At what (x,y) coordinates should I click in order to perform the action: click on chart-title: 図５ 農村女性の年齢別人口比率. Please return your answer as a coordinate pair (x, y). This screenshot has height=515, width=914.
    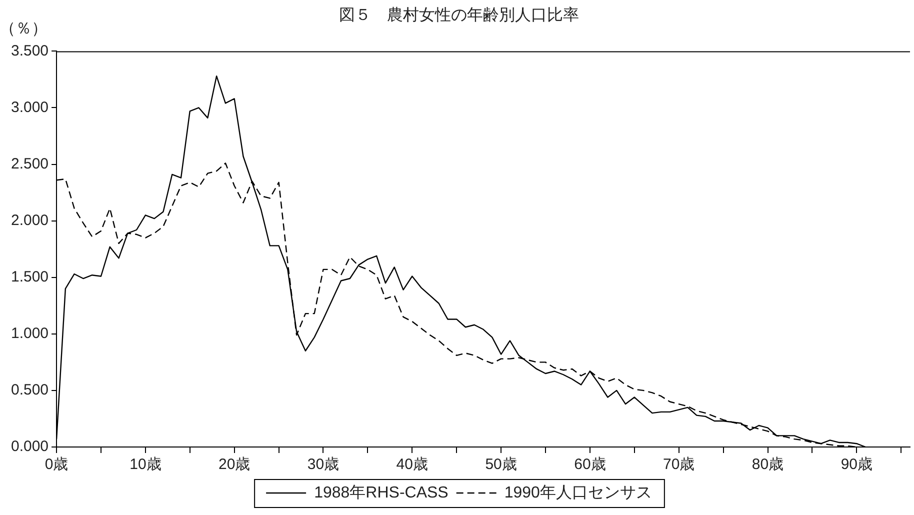
    Looking at the image, I should click on (459, 15).